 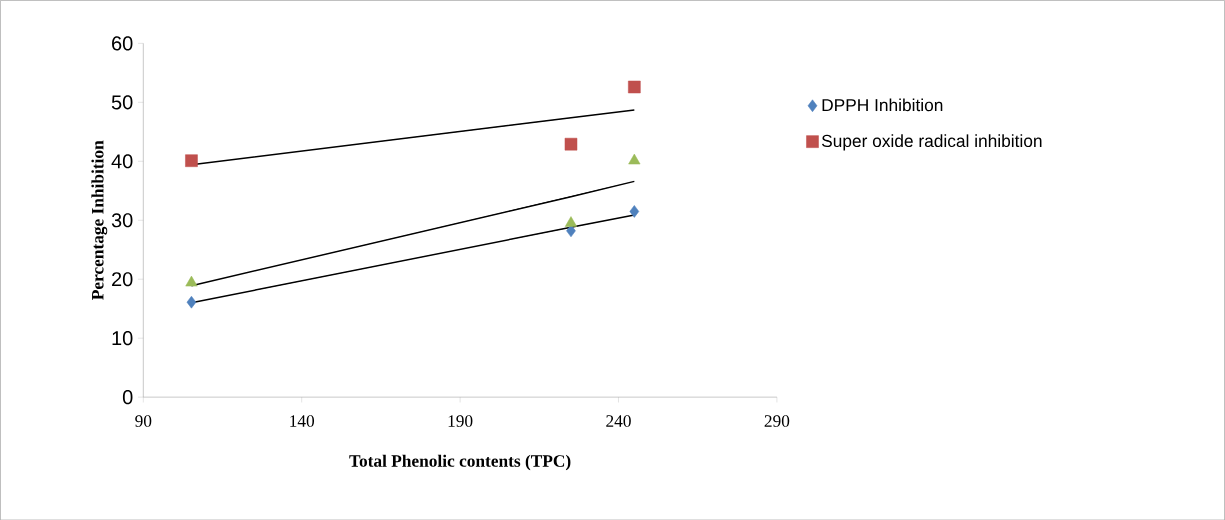 What do you see at coordinates (460, 462) in the screenshot?
I see `x-axis-title: Total Phenolic contents (TPC)` at bounding box center [460, 462].